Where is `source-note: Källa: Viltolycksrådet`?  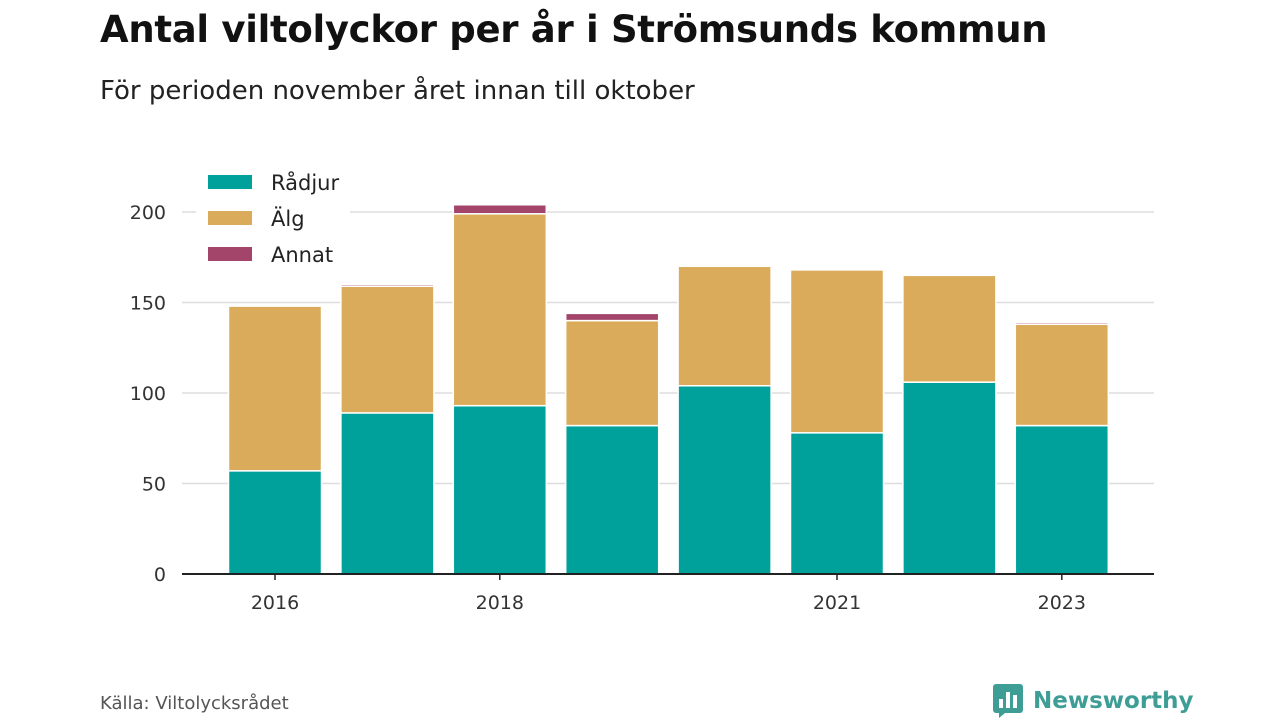 source-note: Källa: Viltolycksrådet is located at coordinates (194, 703).